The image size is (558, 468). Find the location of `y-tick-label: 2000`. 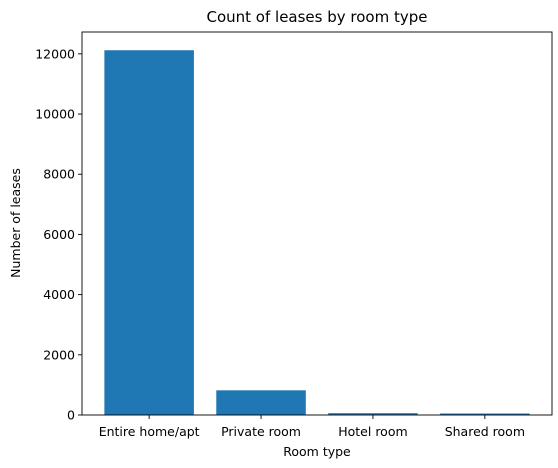

y-tick-label: 2000 is located at coordinates (59, 354).